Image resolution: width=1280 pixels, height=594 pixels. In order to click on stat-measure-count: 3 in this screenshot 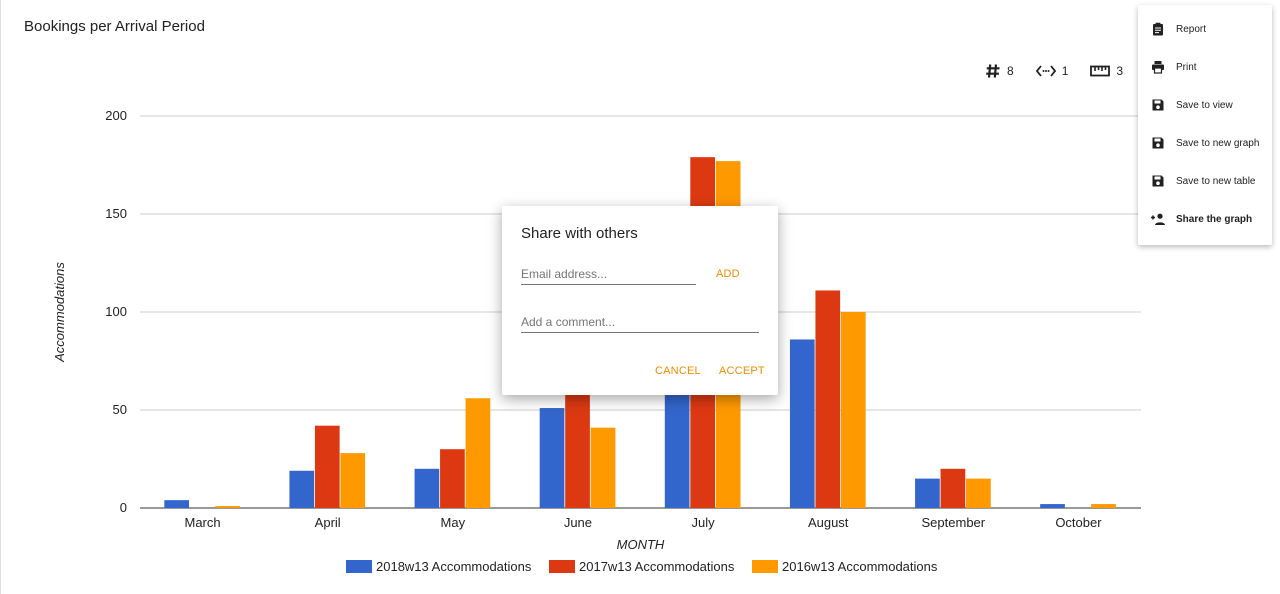, I will do `click(1106, 71)`.